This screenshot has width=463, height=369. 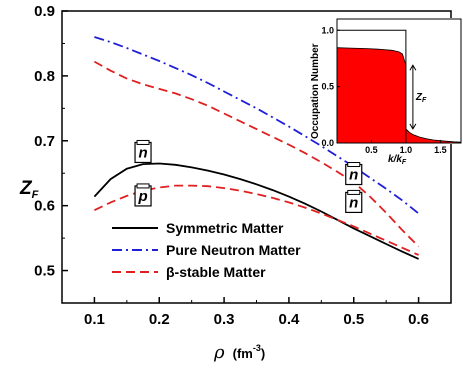 I want to click on x-axis-label-unit: (fm, so click(x=243, y=353).